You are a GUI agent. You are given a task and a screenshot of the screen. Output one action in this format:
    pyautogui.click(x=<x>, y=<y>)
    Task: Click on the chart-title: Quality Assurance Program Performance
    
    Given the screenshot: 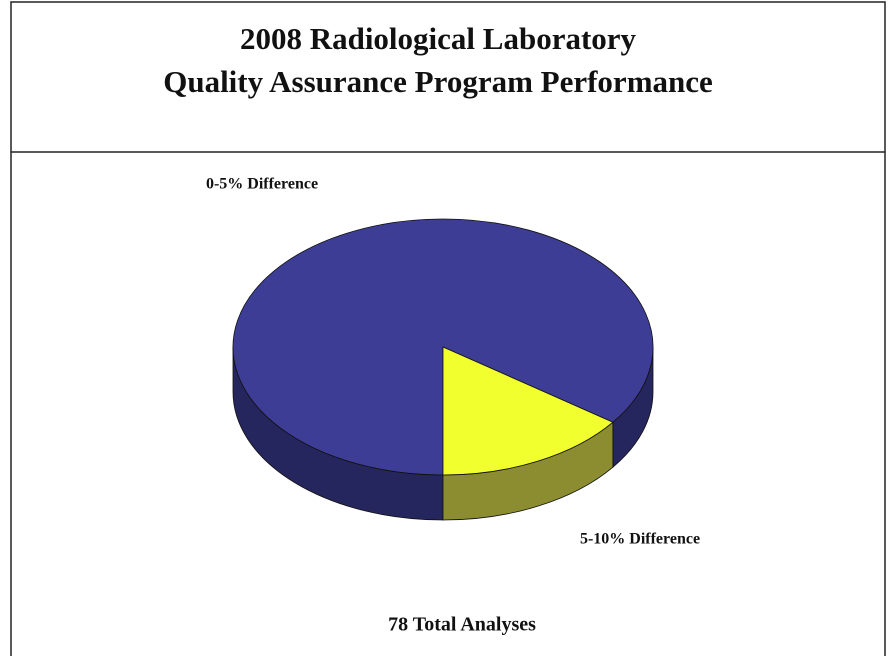 What is the action you would take?
    pyautogui.click(x=438, y=81)
    